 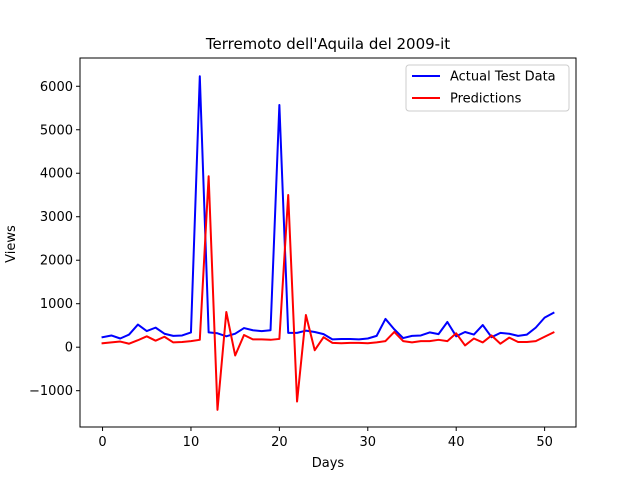 What do you see at coordinates (328, 463) in the screenshot?
I see `x-axis-label: Days` at bounding box center [328, 463].